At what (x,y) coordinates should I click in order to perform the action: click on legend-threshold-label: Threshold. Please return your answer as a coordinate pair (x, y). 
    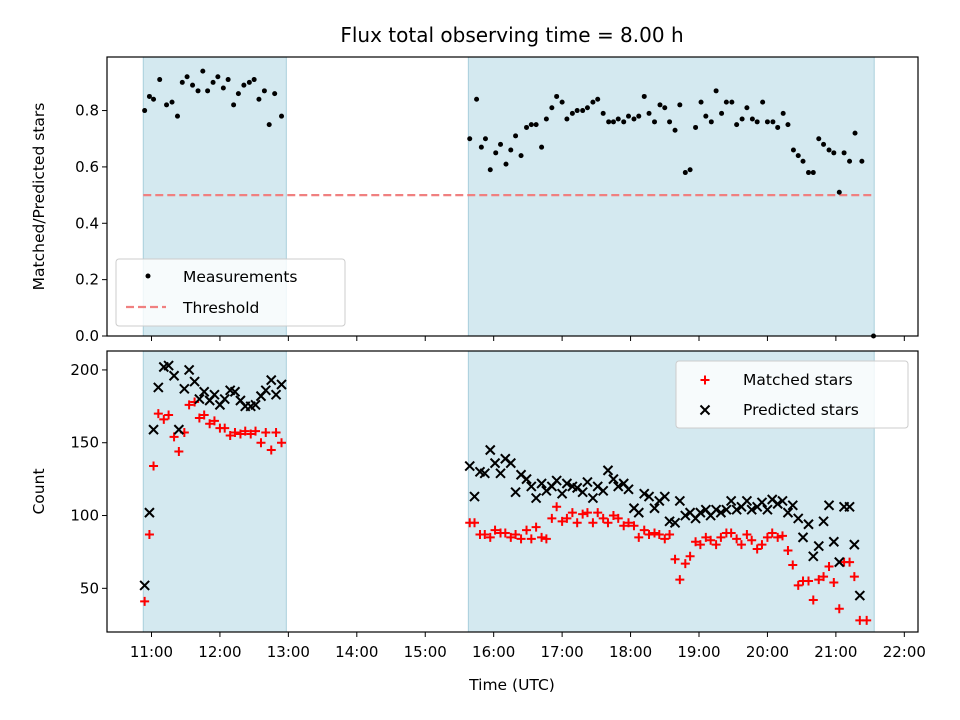
    Looking at the image, I should click on (220, 308).